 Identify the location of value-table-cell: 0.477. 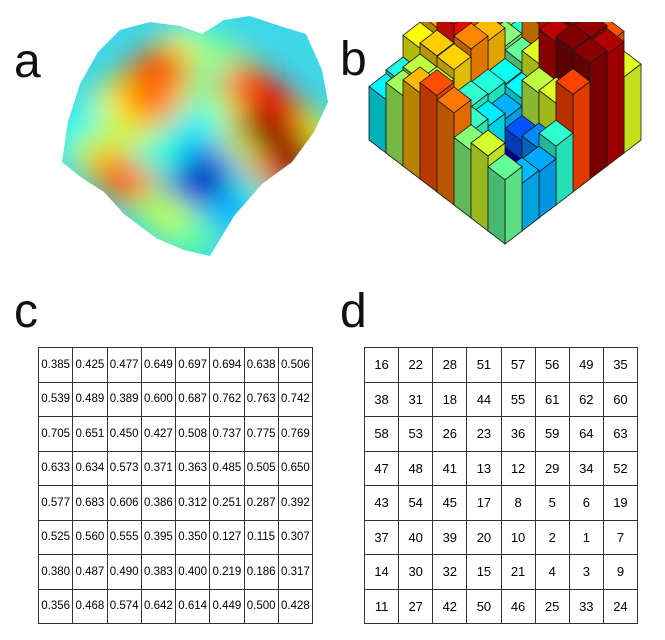
(124, 365).